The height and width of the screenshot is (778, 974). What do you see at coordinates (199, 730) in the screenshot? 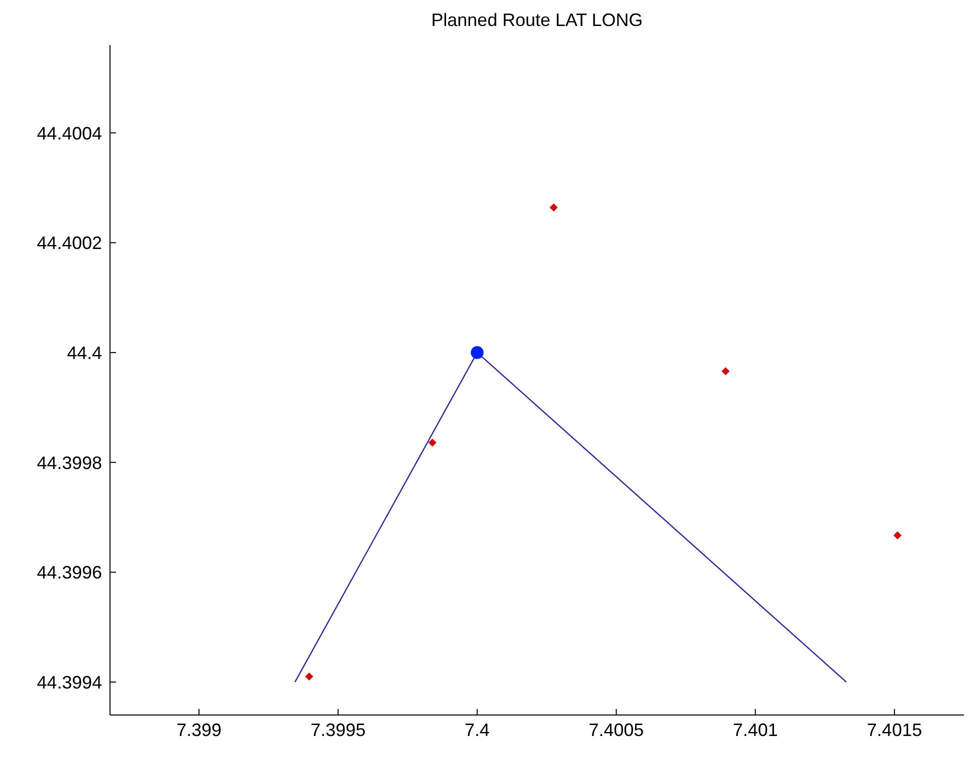
I see `x-tick-label: 7.399` at bounding box center [199, 730].